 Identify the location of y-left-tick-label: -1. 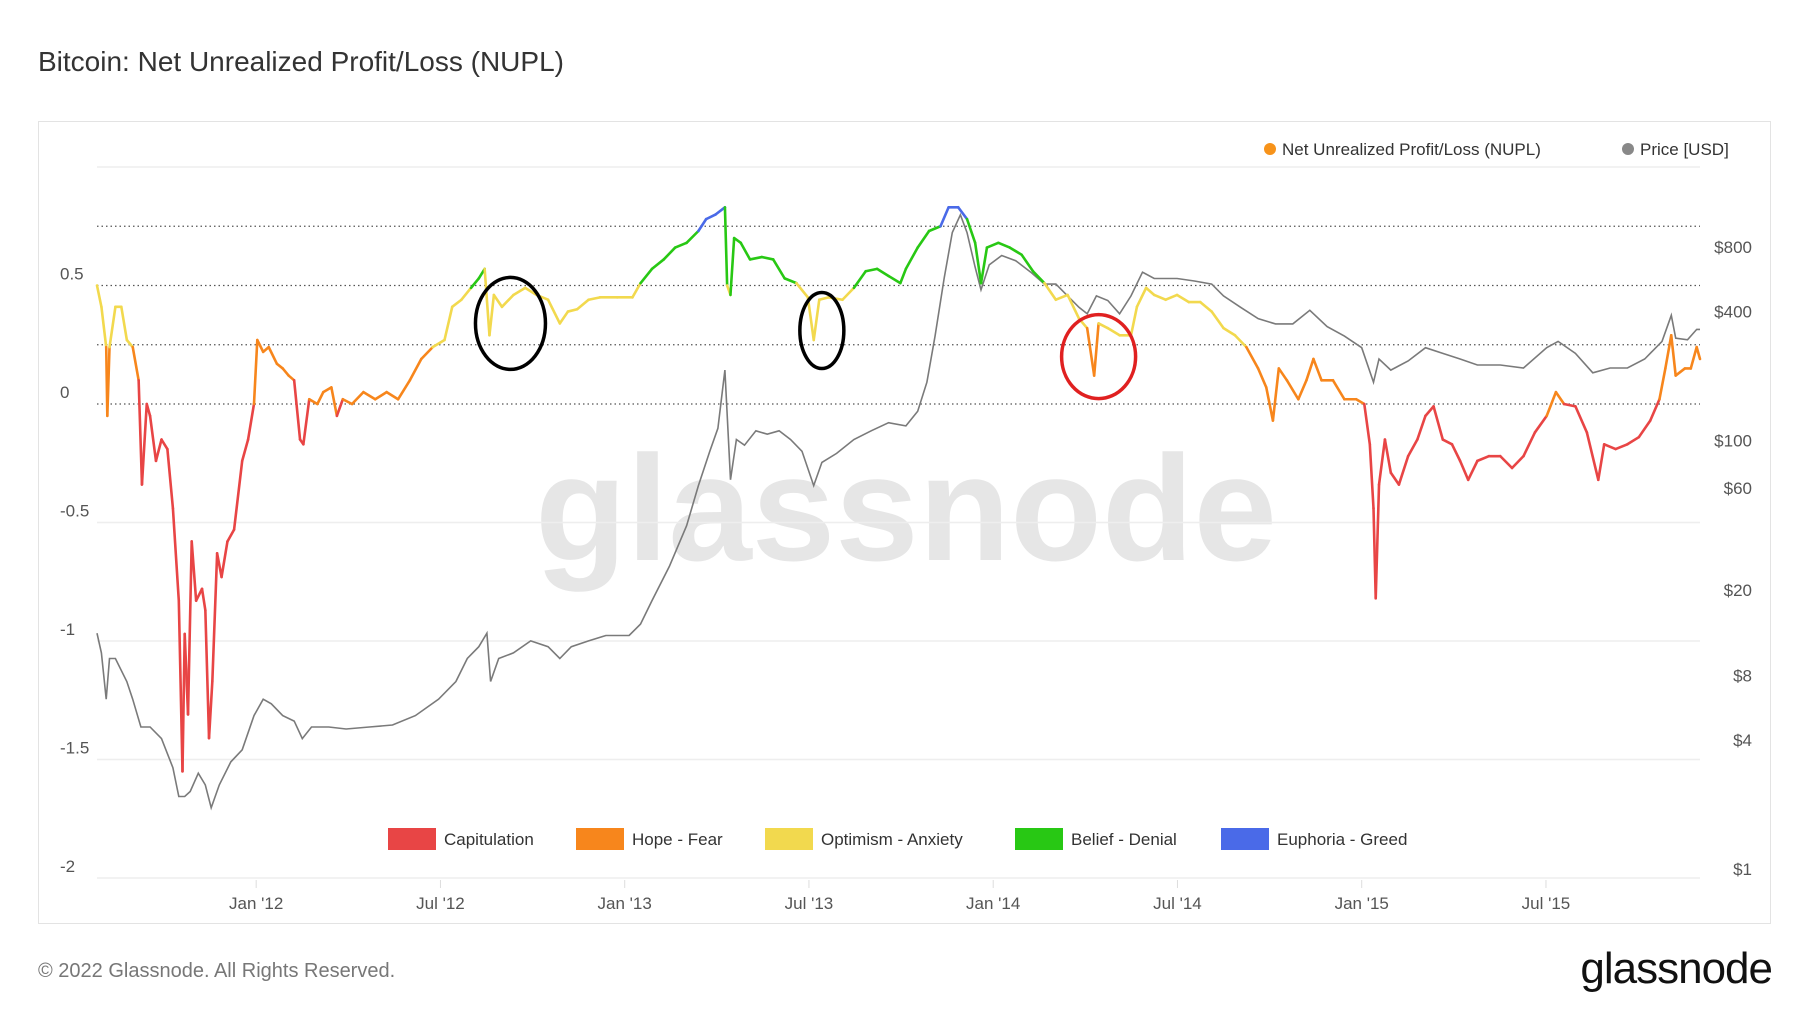
(67, 629).